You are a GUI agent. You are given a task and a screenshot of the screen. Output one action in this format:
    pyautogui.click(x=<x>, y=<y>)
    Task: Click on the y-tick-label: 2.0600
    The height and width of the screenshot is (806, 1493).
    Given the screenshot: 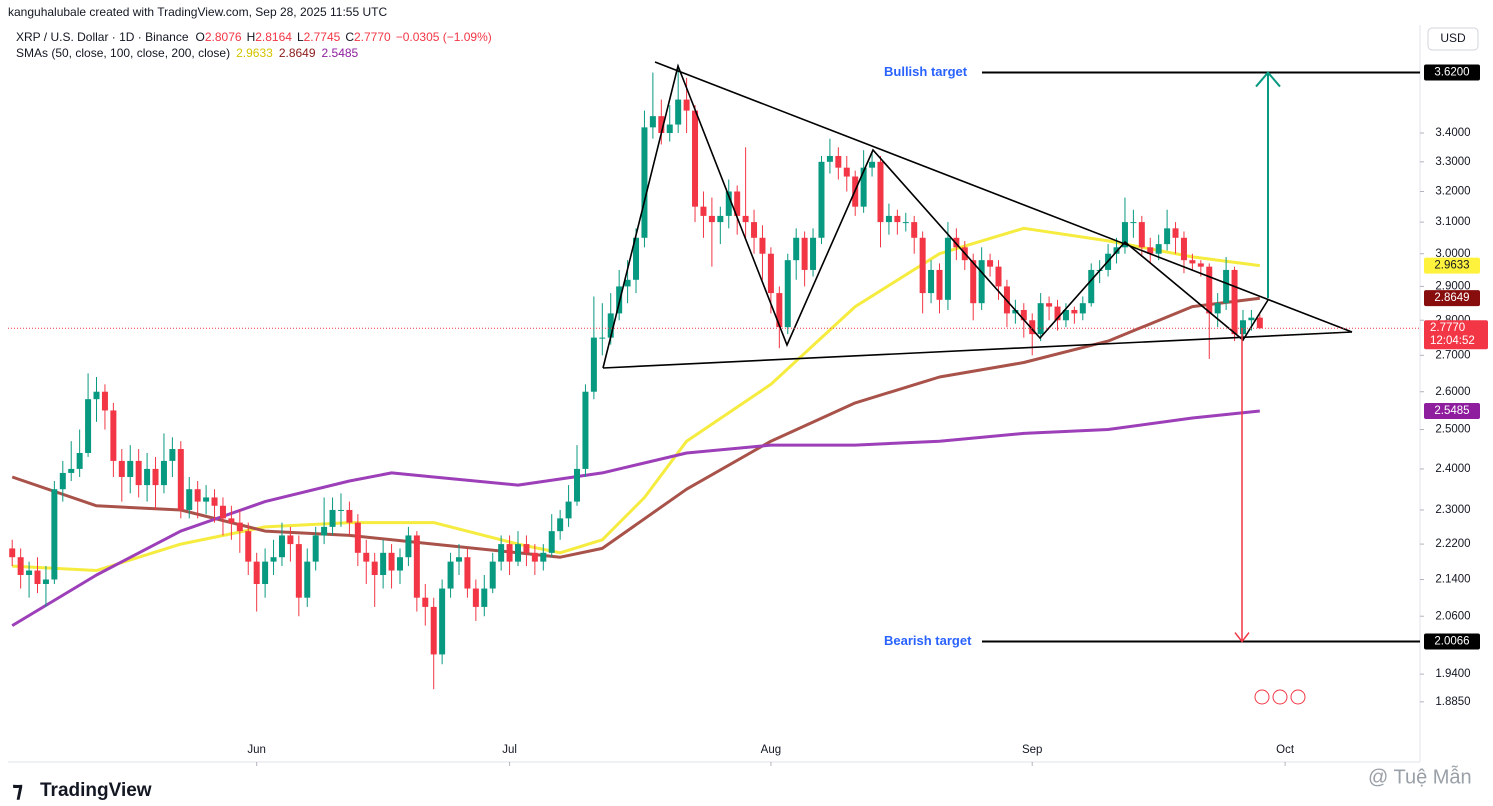 What is the action you would take?
    pyautogui.click(x=1452, y=616)
    